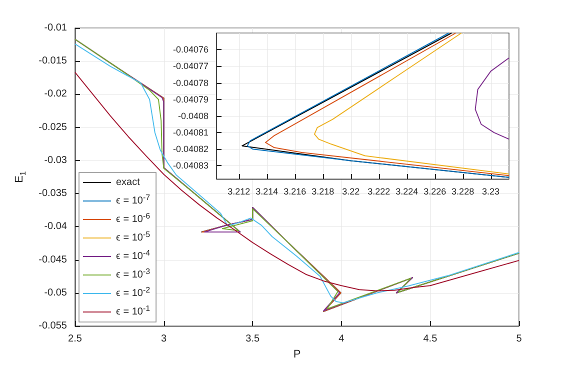 The image size is (574, 367). Describe the element at coordinates (430, 339) in the screenshot. I see `x-tick-label: 4.5` at that location.